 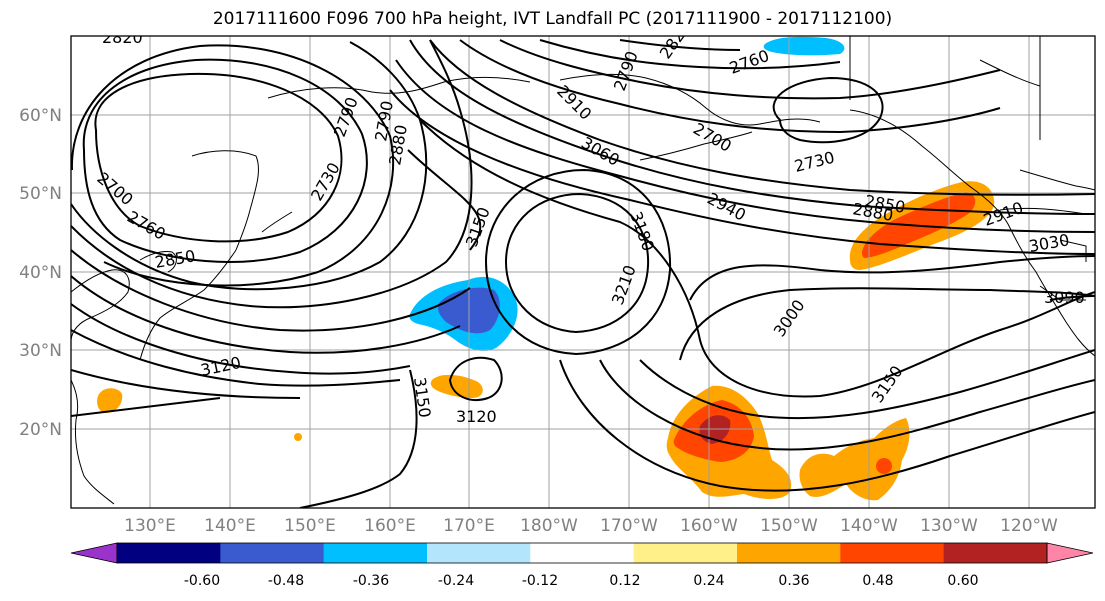 What do you see at coordinates (40, 430) in the screenshot?
I see `lat-label: 20°N` at bounding box center [40, 430].